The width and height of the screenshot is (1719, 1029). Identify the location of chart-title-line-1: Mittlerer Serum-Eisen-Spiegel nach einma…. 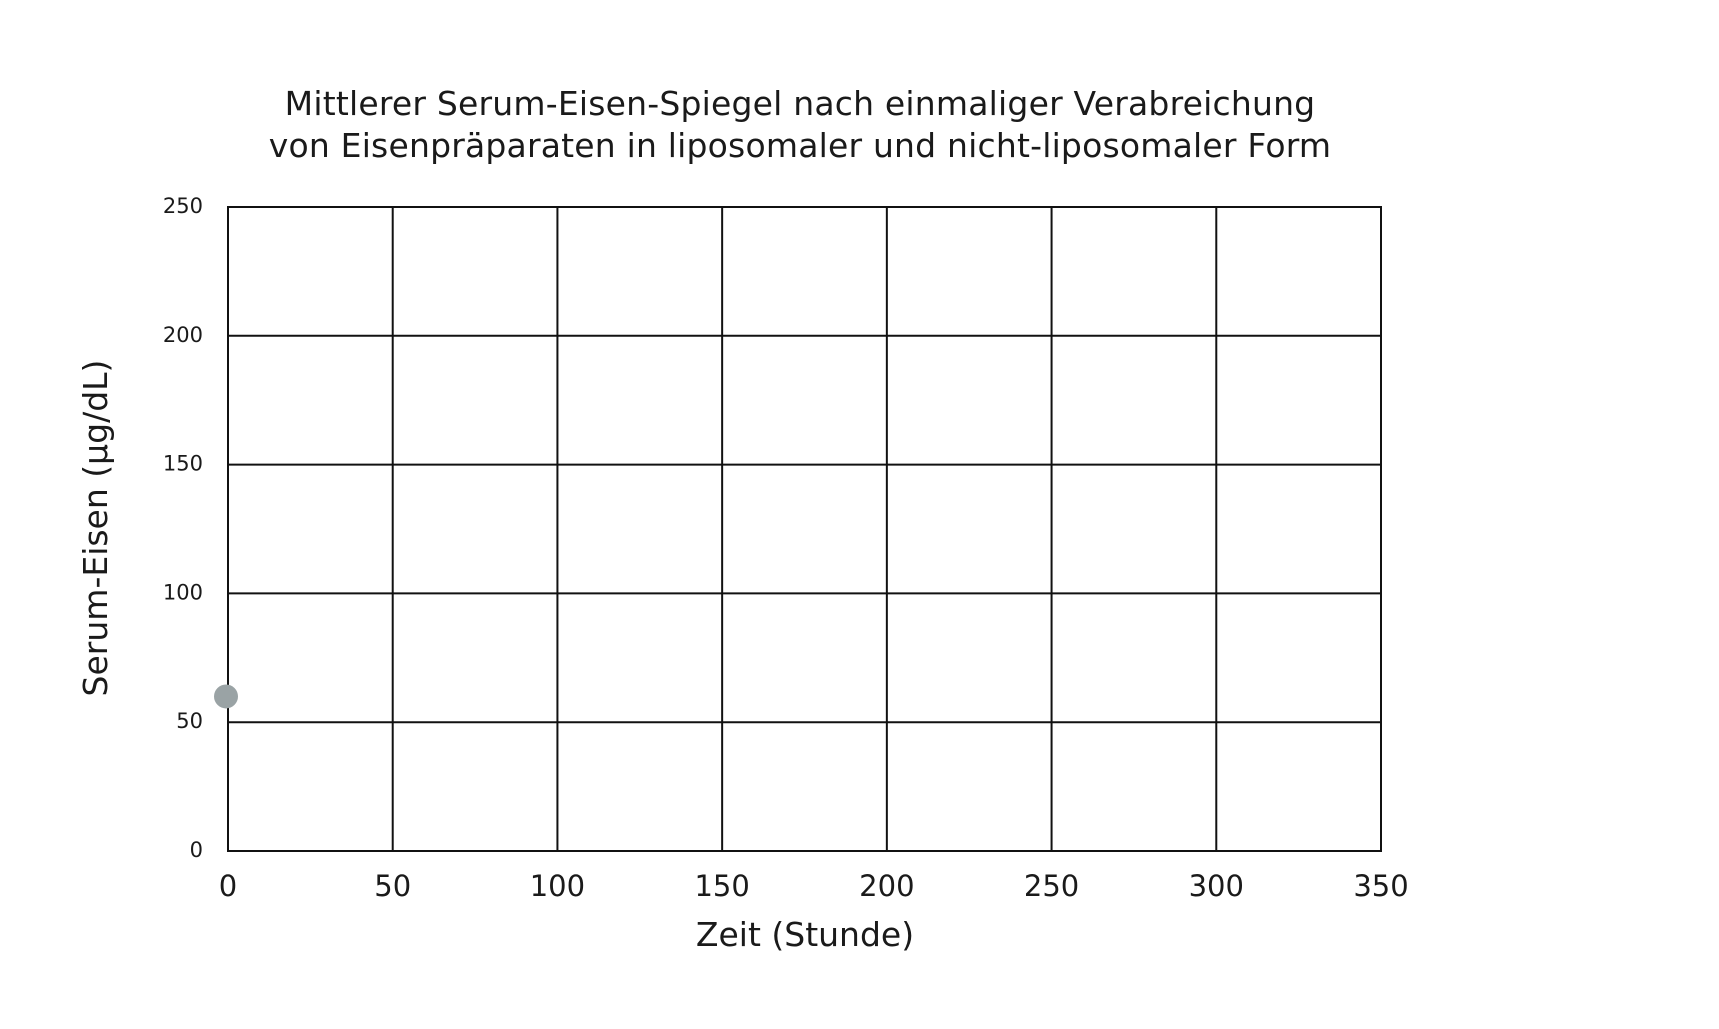
(800, 103).